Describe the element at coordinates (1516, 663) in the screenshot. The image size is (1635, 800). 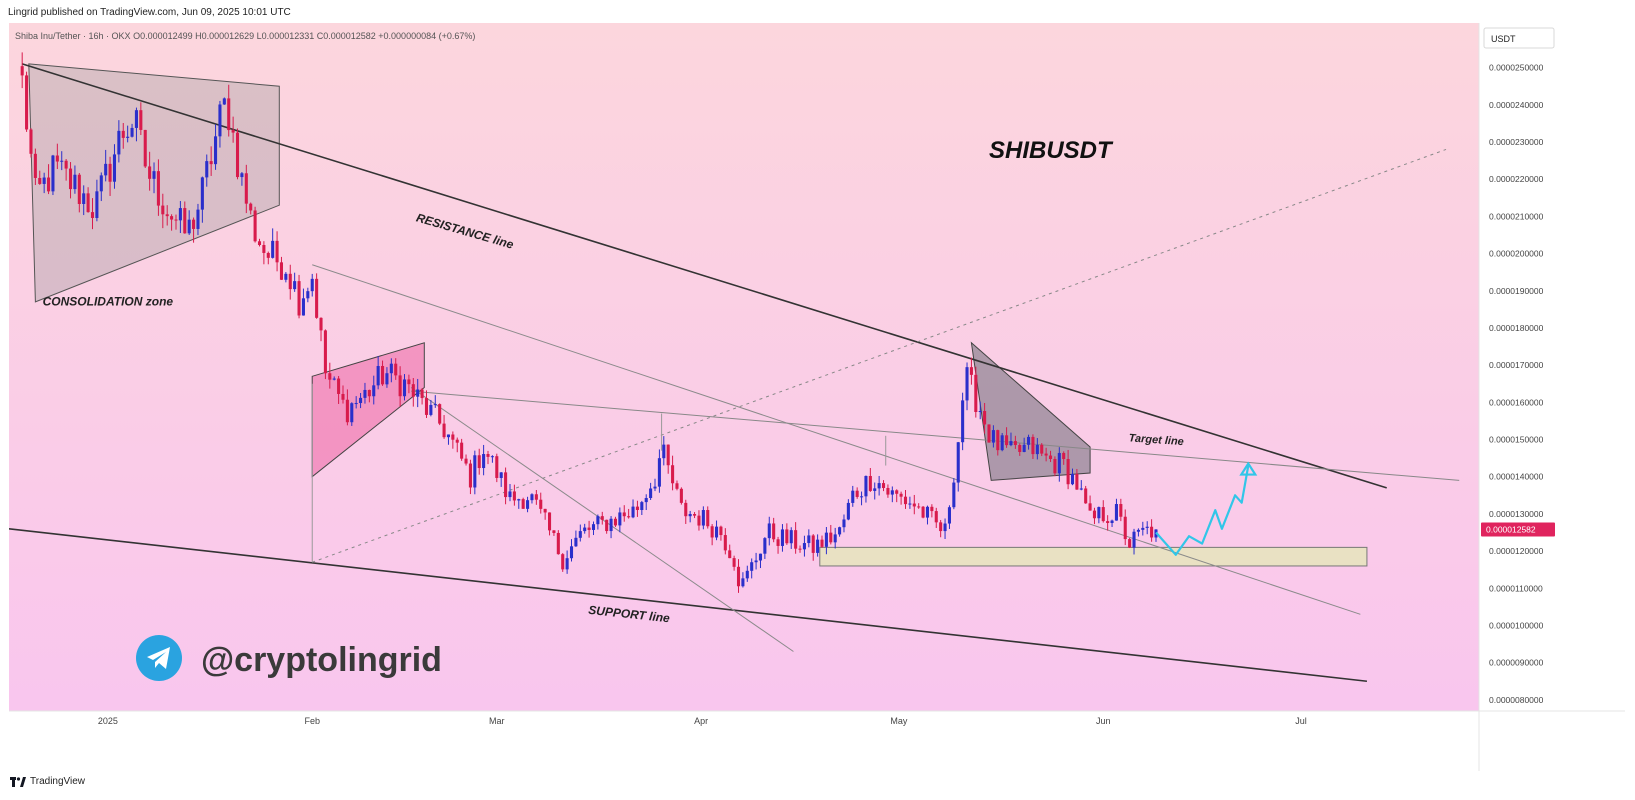
I see `y-tick-label: 0.0000090000` at that location.